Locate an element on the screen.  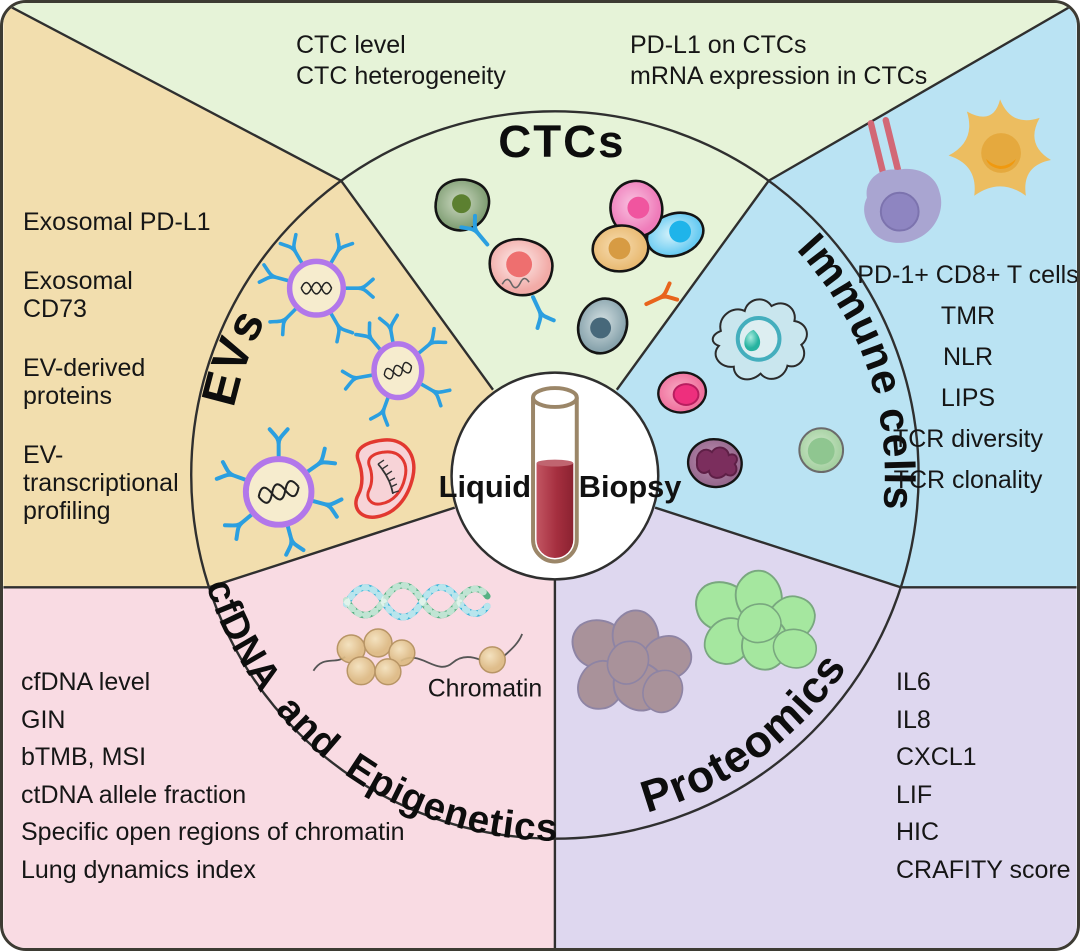
lymphocyte-pink-cell-icon is located at coordinates (682, 392).